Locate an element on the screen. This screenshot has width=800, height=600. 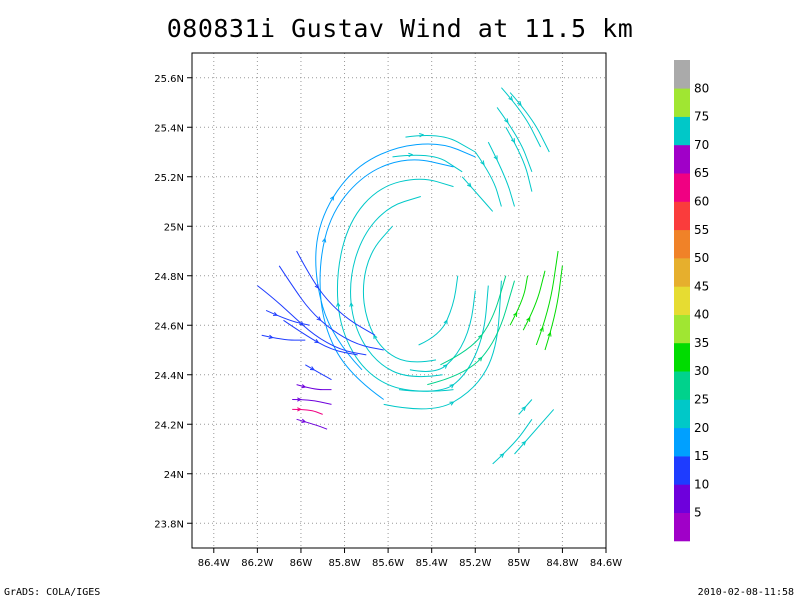
x-tick-label: 84.6W is located at coordinates (606, 563).